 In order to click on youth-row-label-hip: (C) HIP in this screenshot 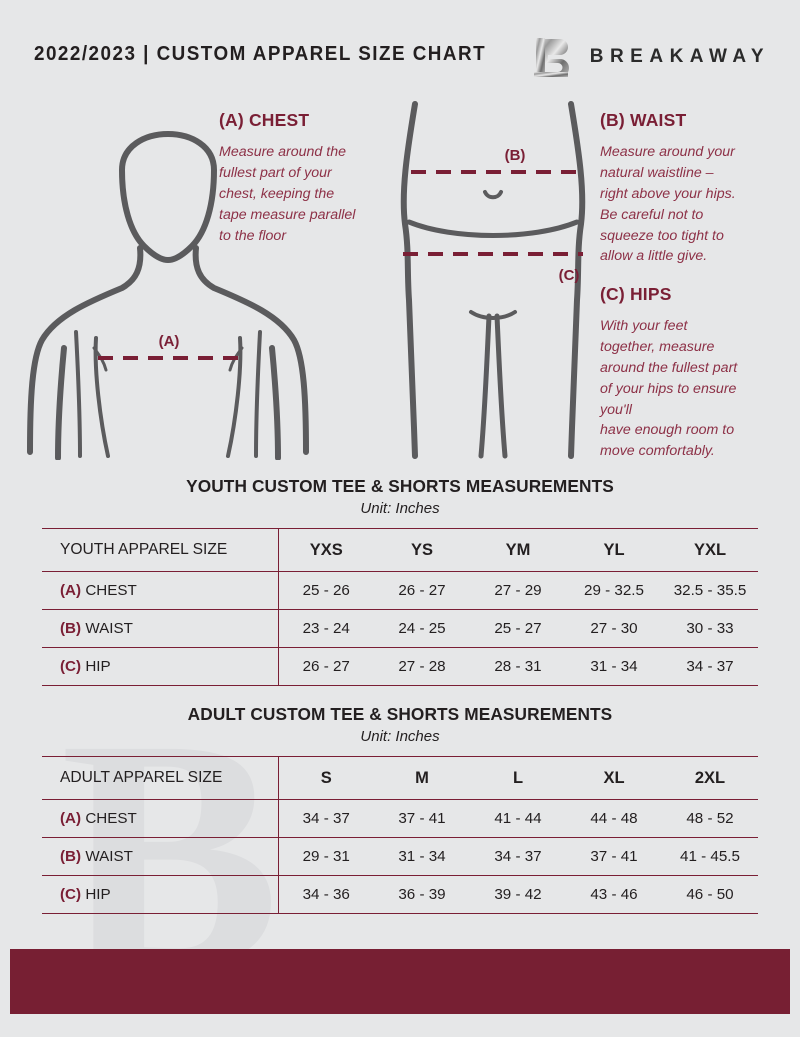, I will do `click(160, 666)`.